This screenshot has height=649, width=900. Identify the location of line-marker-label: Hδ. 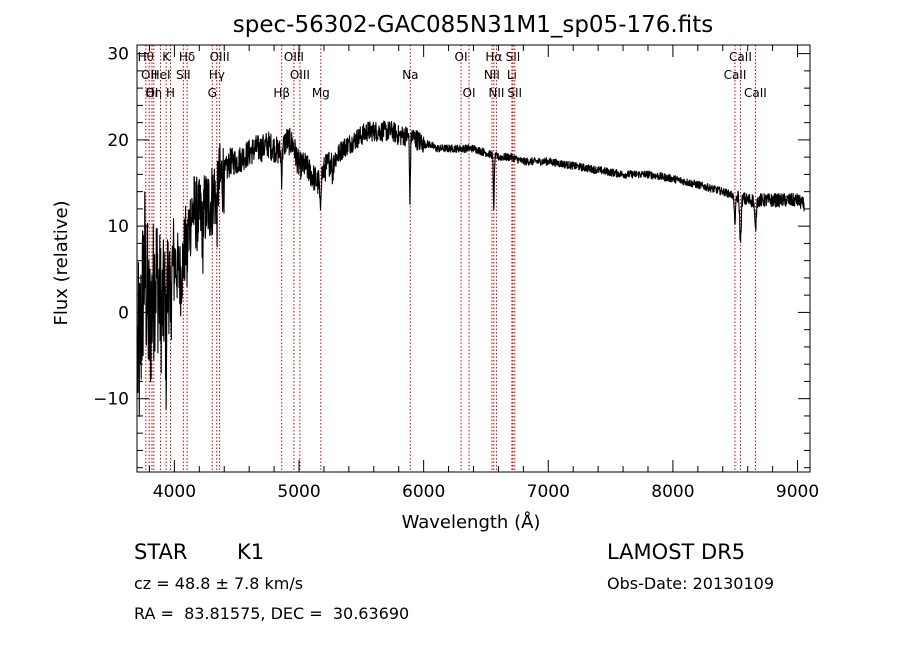
(187, 57).